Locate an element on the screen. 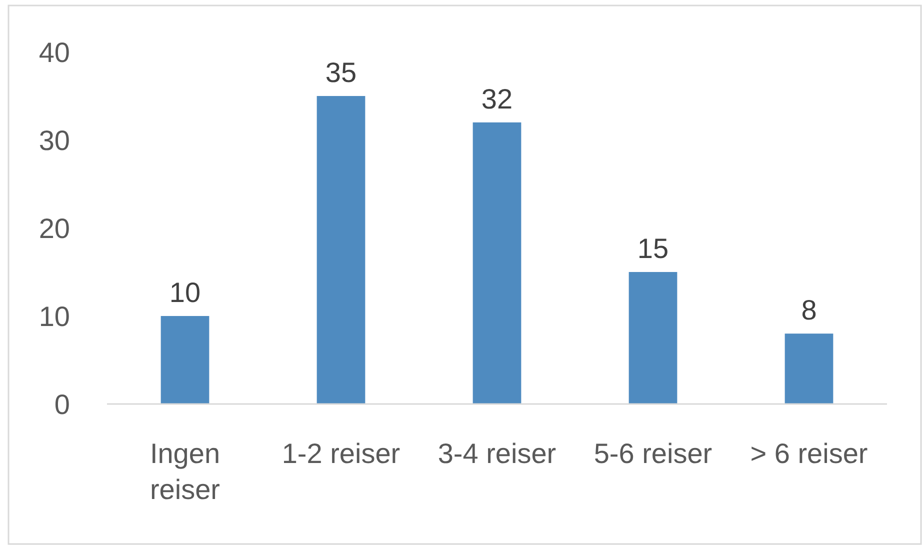 The image size is (922, 545). data-label: 15 is located at coordinates (653, 248).